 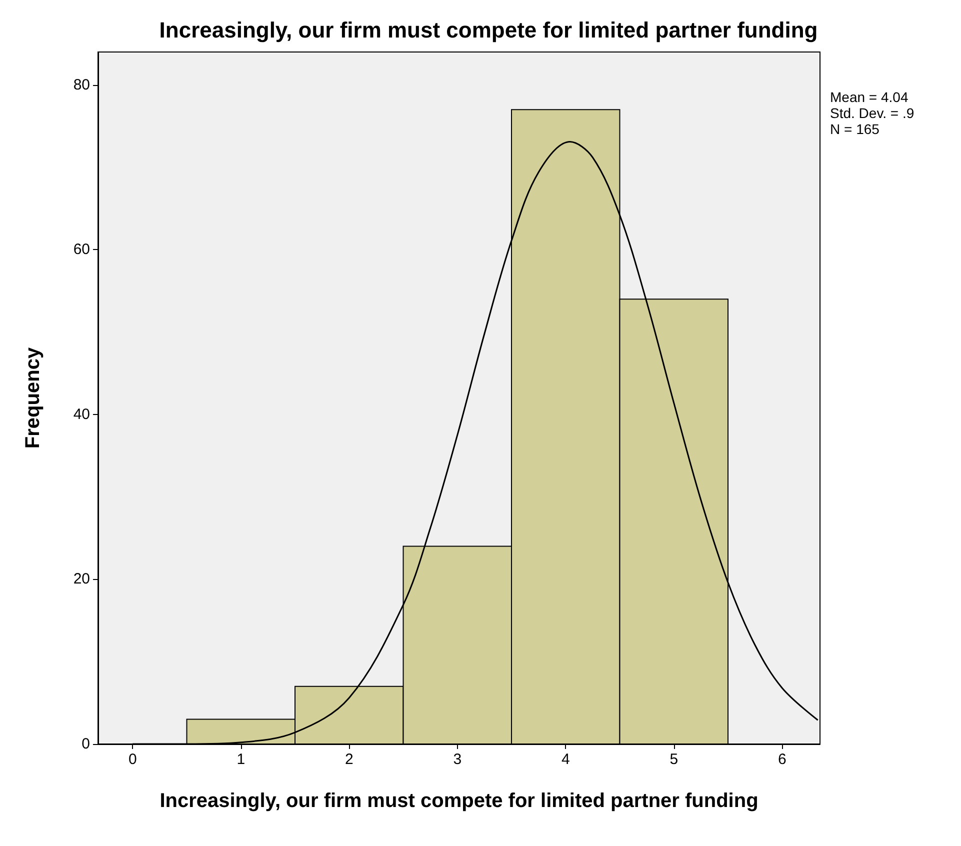 I want to click on y-tick-label: 80, so click(x=81, y=85).